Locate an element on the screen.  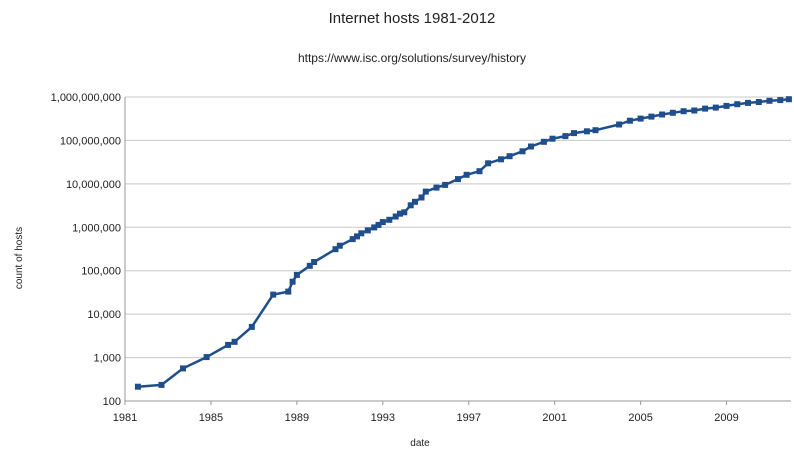
x-tick-label: 1989 is located at coordinates (297, 418).